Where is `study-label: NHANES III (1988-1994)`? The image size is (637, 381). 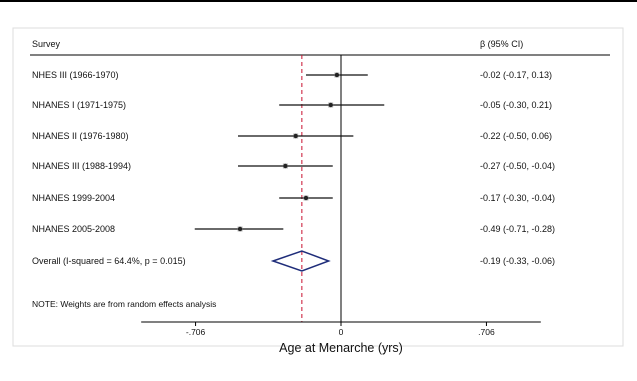 study-label: NHANES III (1988-1994) is located at coordinates (81, 166).